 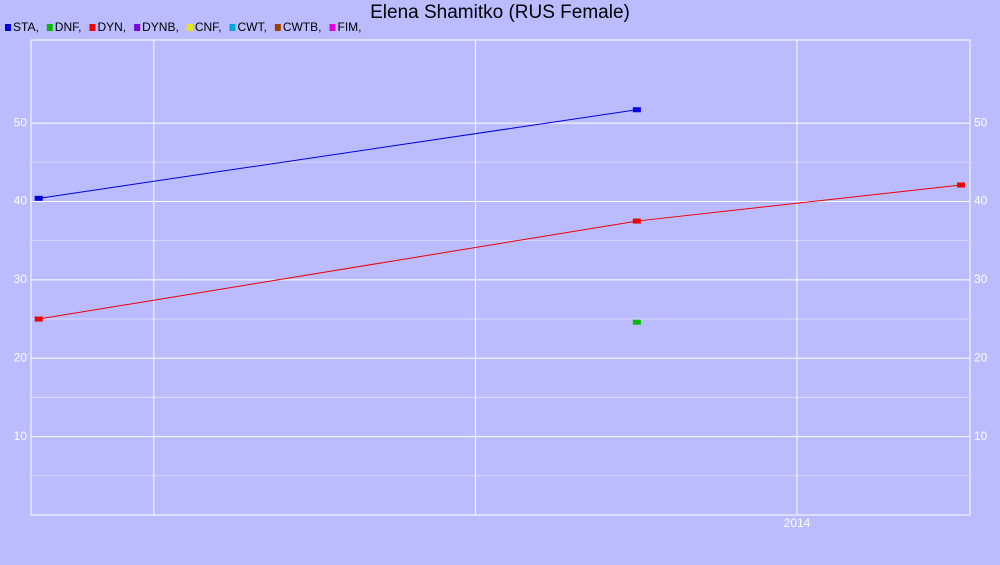 What do you see at coordinates (111, 27) in the screenshot?
I see `legend-label: DYN,` at bounding box center [111, 27].